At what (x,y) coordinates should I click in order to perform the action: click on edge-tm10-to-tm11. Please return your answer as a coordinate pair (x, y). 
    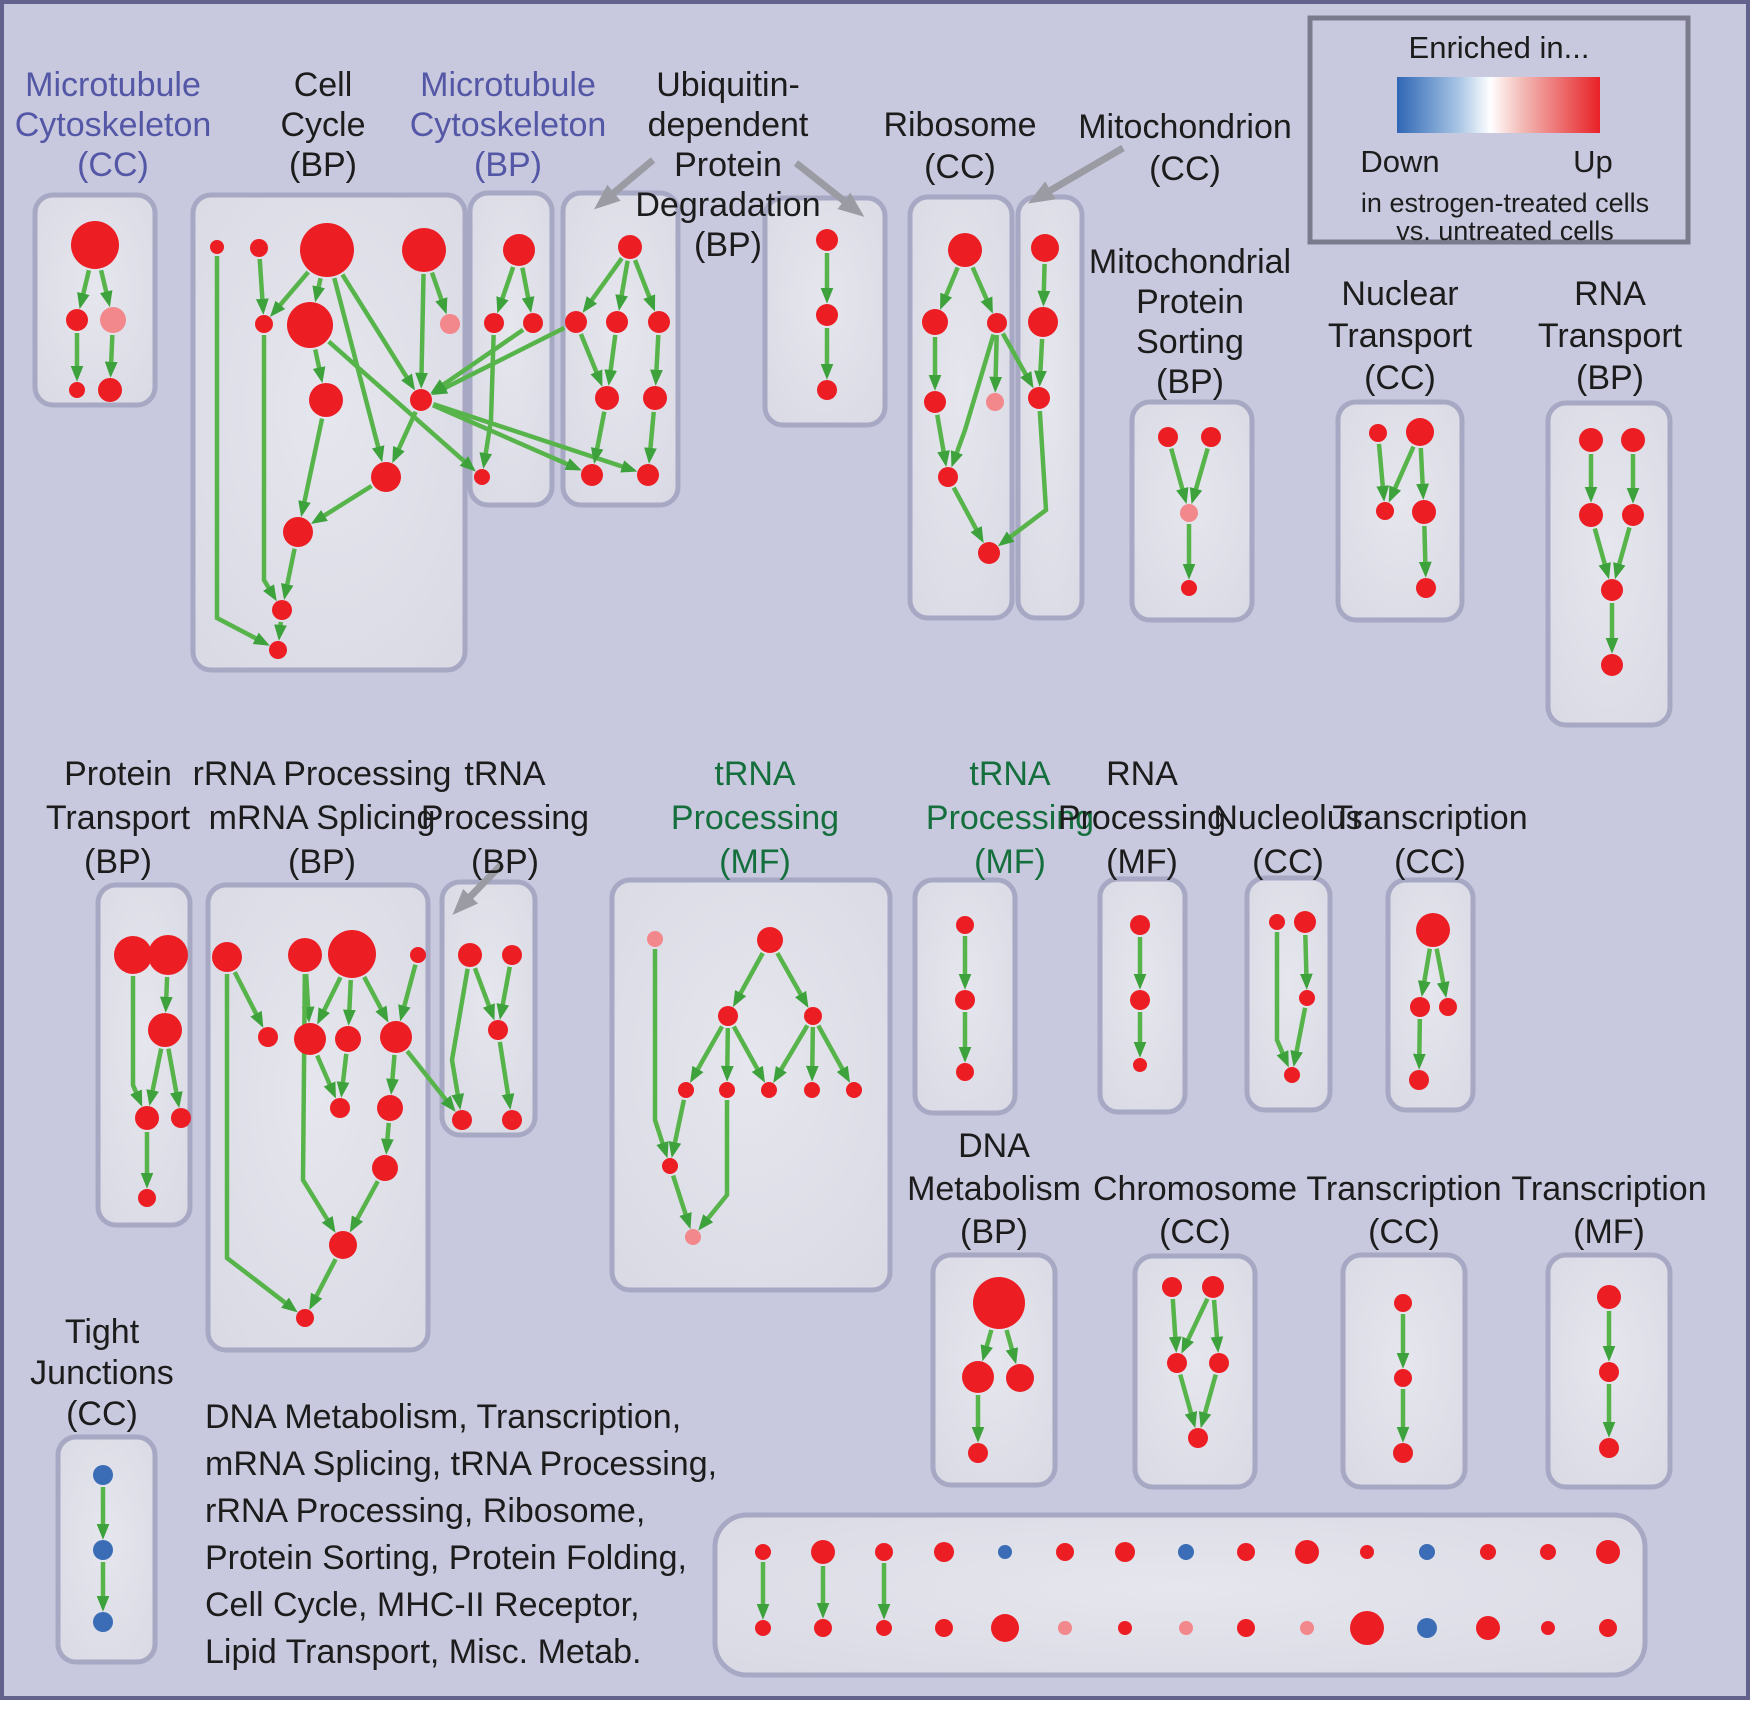
    Looking at the image, I should click on (681, 1202).